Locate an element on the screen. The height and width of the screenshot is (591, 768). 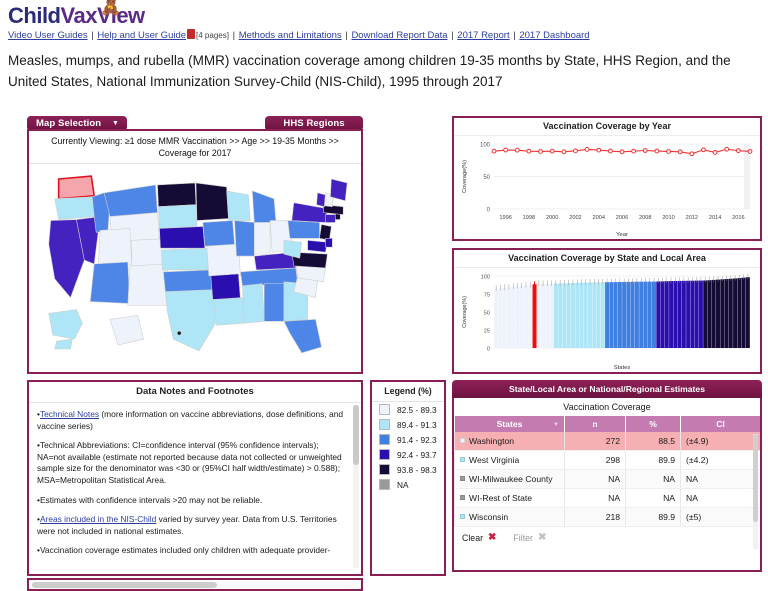
table-row: Wisconsin 218 89.9 (±5) is located at coordinates (607, 517).